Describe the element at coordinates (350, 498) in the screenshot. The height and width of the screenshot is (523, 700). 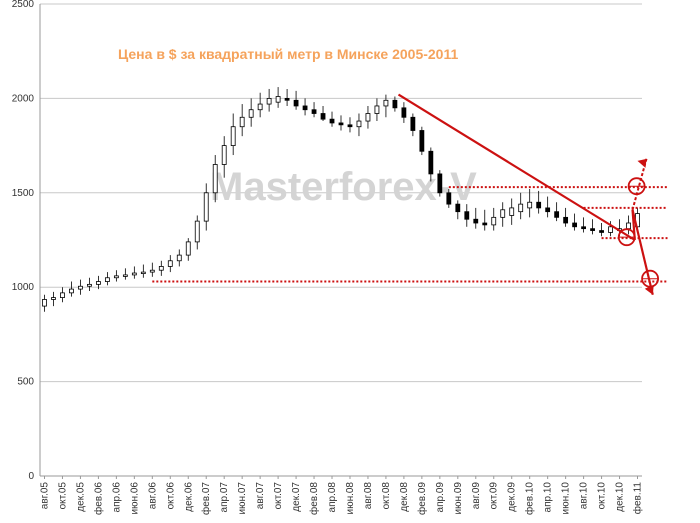
I see `x-tick-label: июн.08` at that location.